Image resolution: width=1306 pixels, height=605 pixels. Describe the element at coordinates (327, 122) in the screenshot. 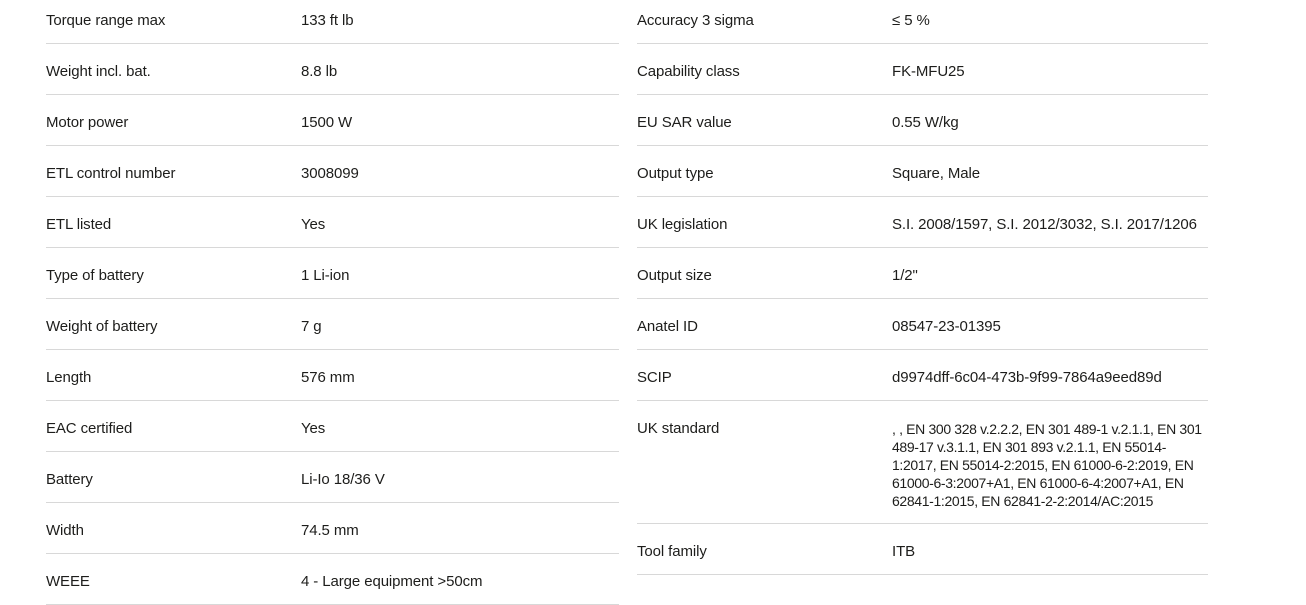

I see `spec-value: 1500 W` at that location.